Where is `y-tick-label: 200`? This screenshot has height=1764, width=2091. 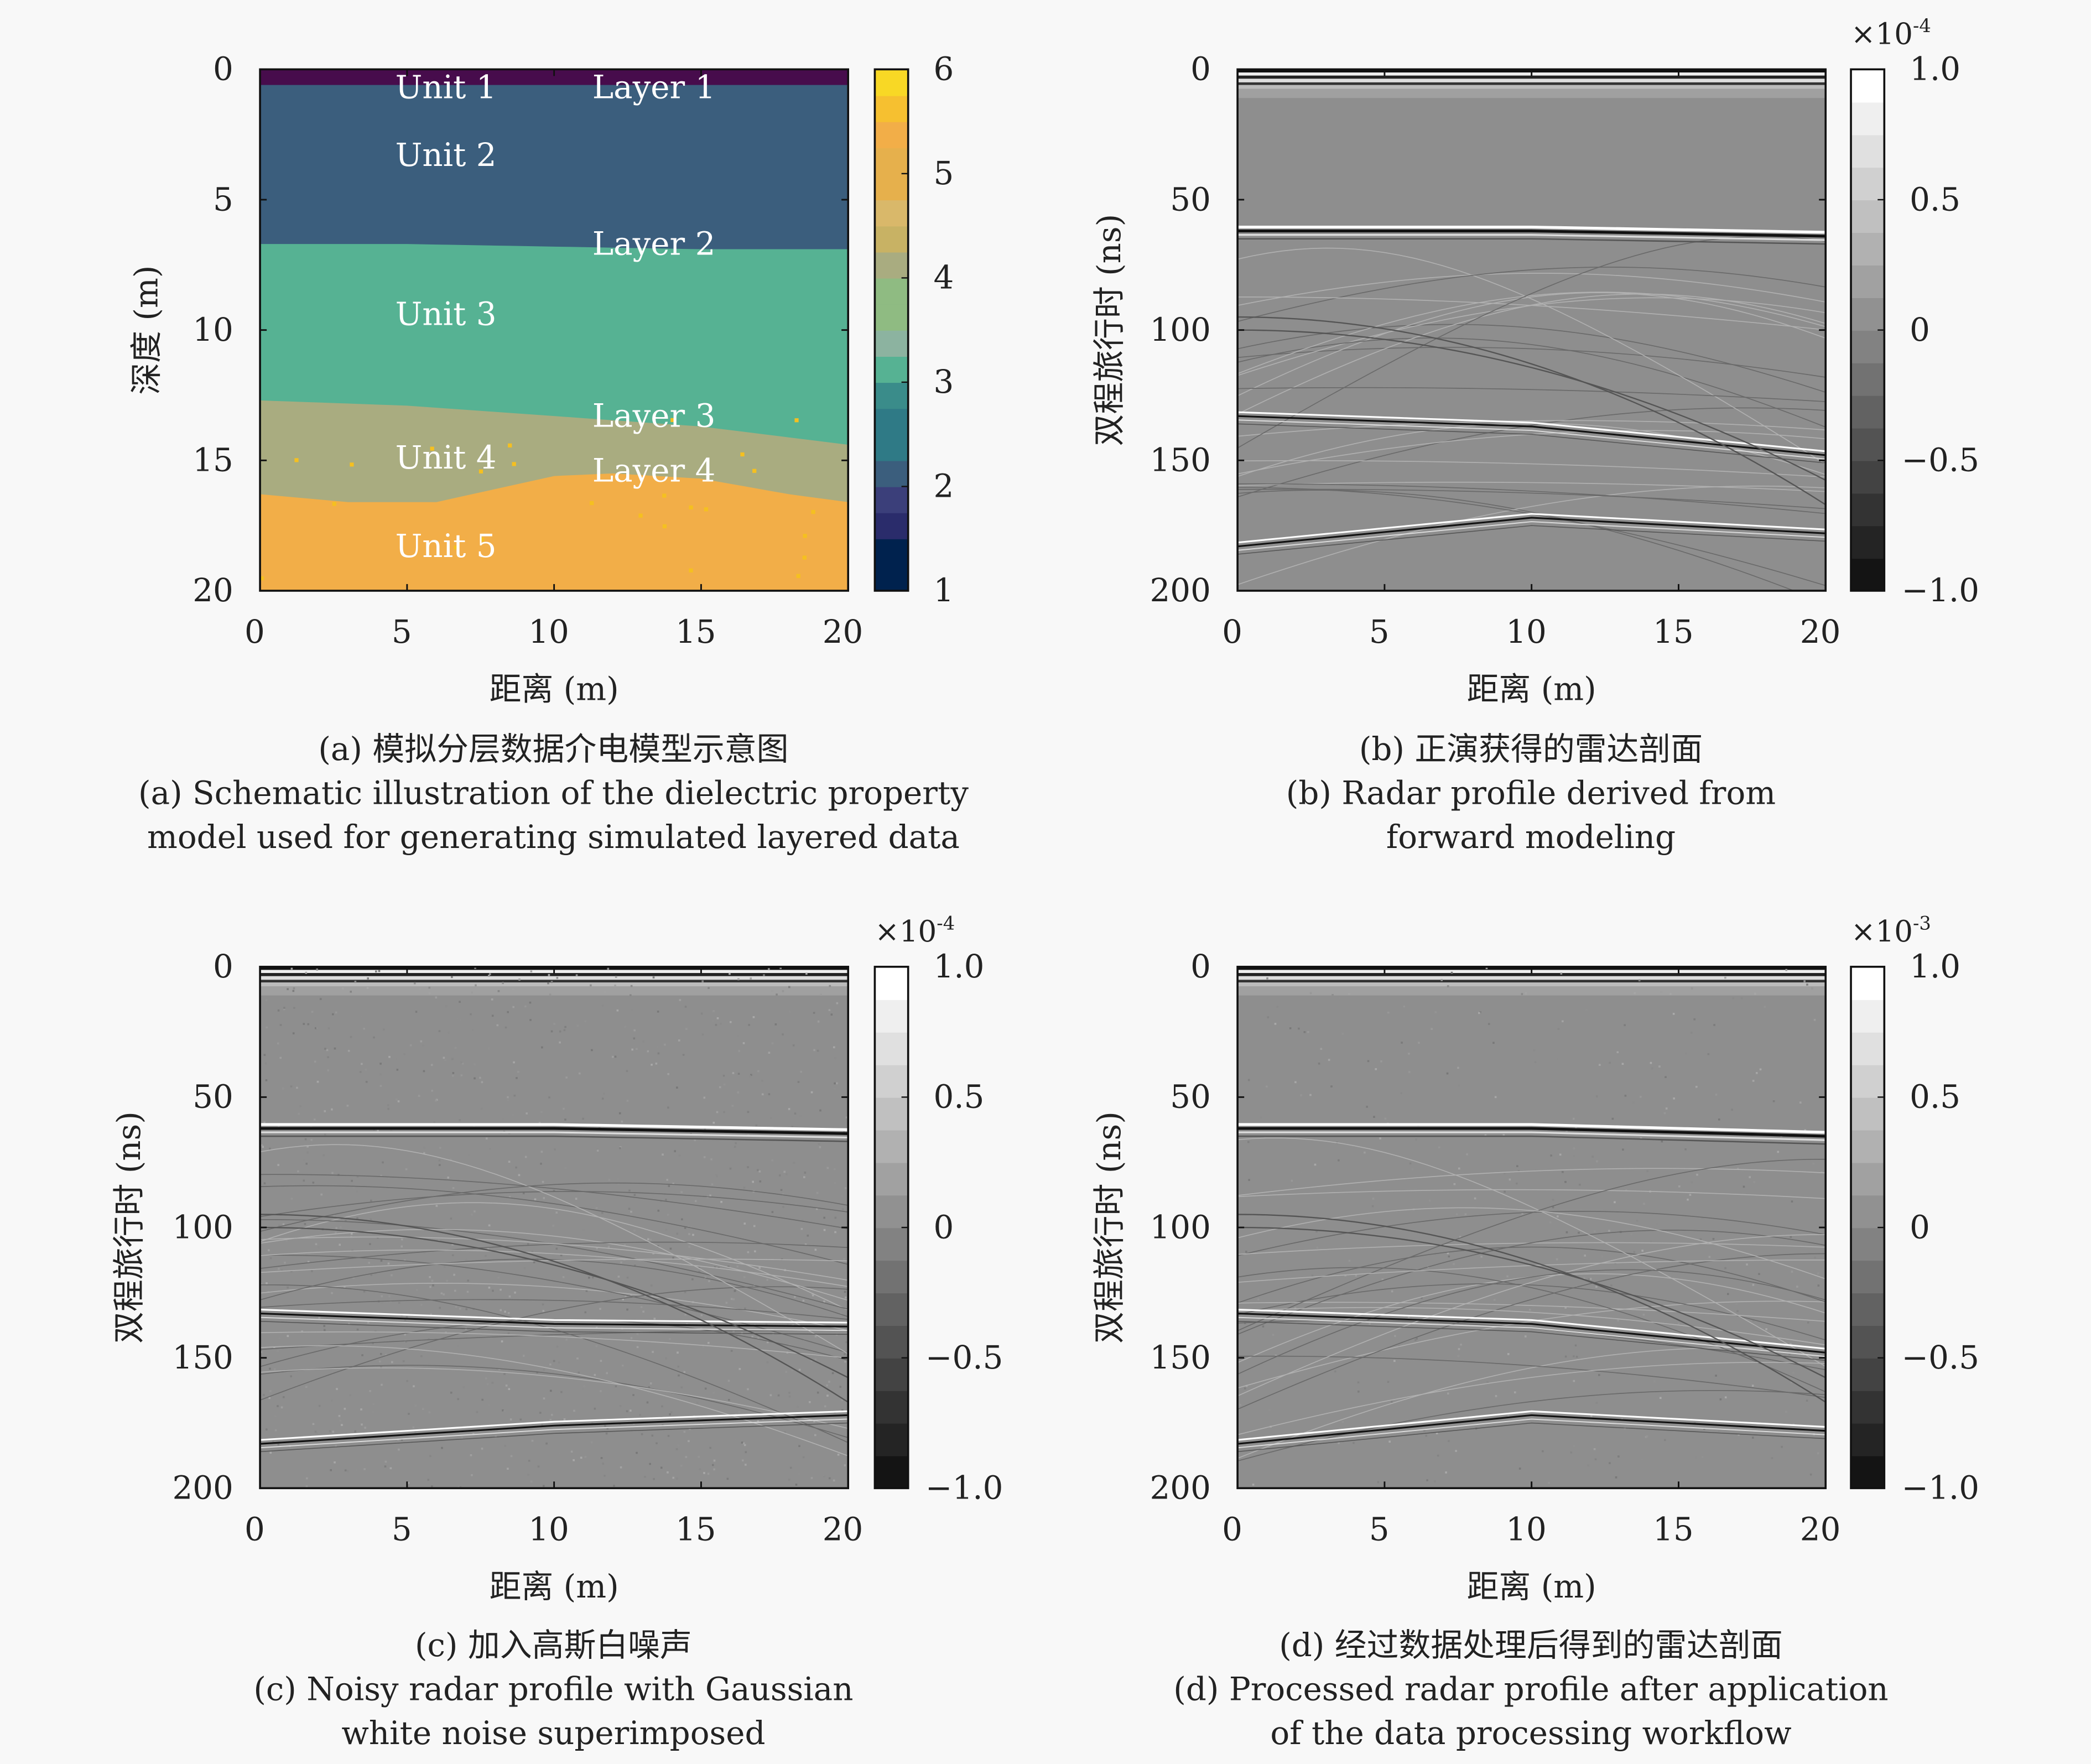 y-tick-label: 200 is located at coordinates (202, 1488).